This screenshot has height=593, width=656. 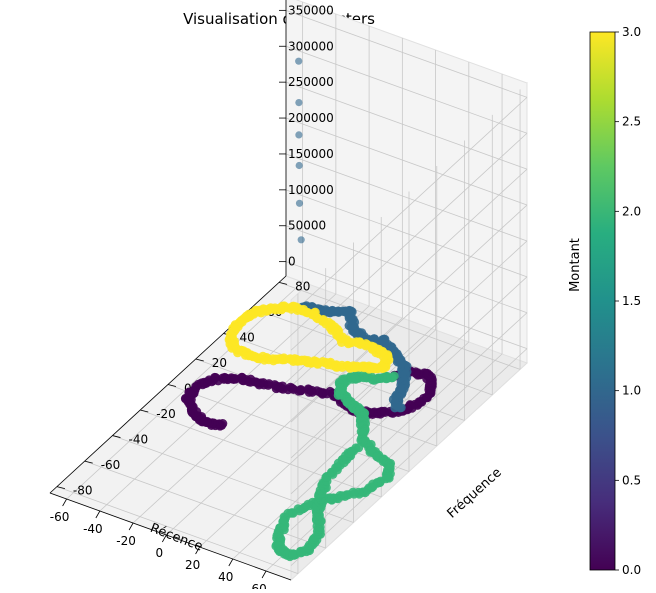 I want to click on z-tick-label: 300000, so click(x=311, y=46).